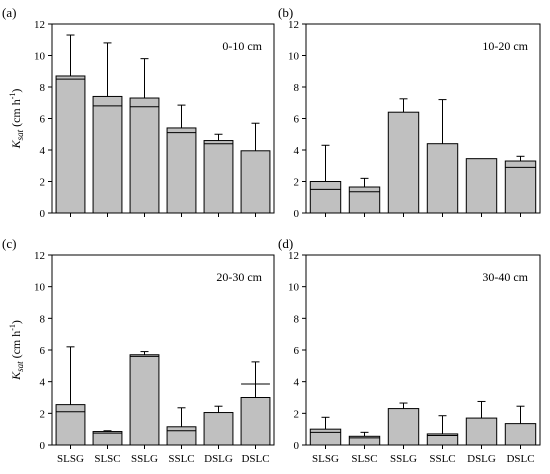 The width and height of the screenshot is (550, 474). Describe the element at coordinates (505, 46) in the screenshot. I see `depth-label: 10-20 cm` at that location.